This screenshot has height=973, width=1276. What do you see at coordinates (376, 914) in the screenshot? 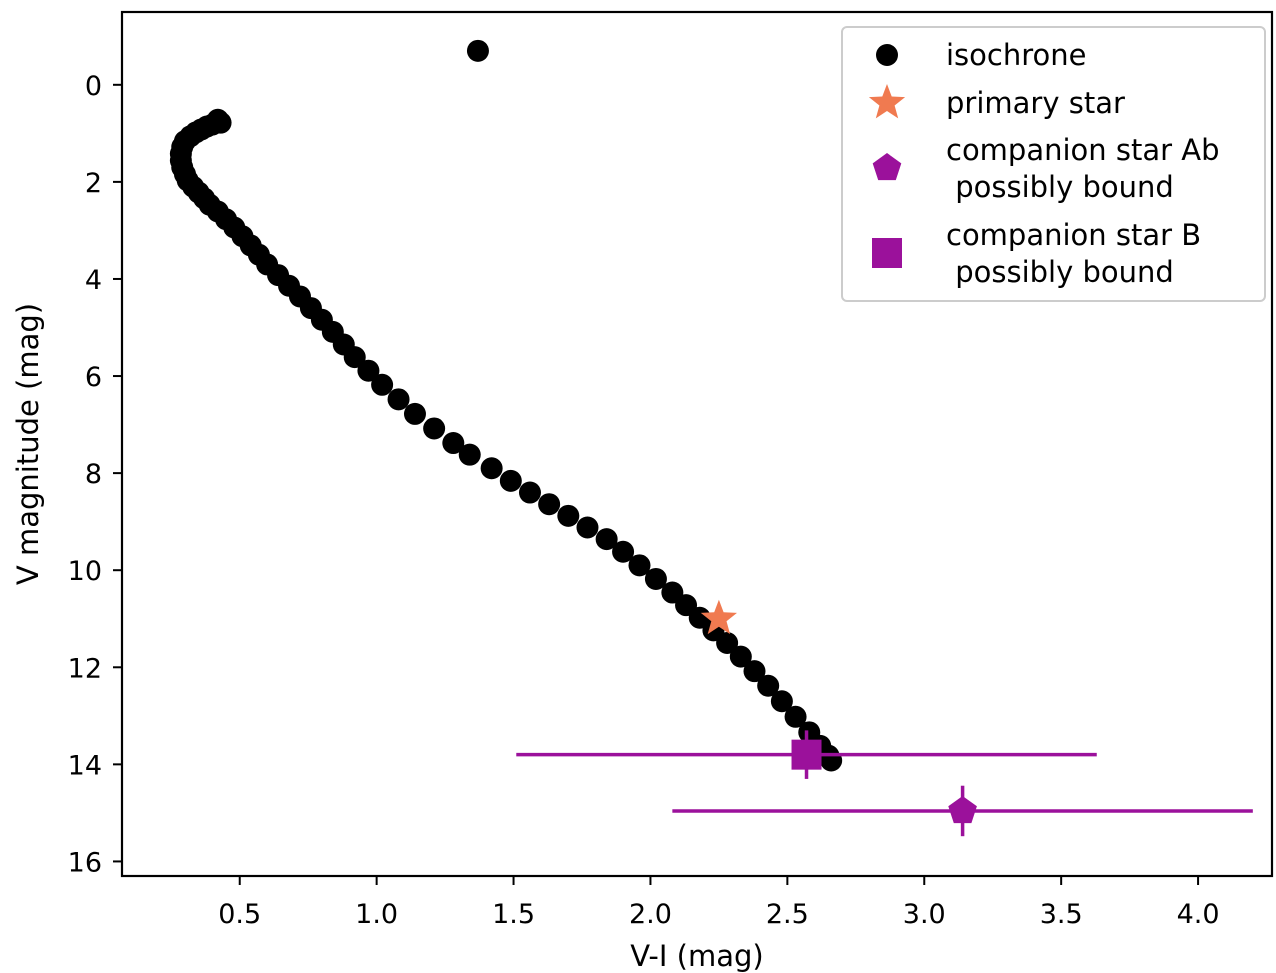
I see `x-tick-label: 1.0` at bounding box center [376, 914].